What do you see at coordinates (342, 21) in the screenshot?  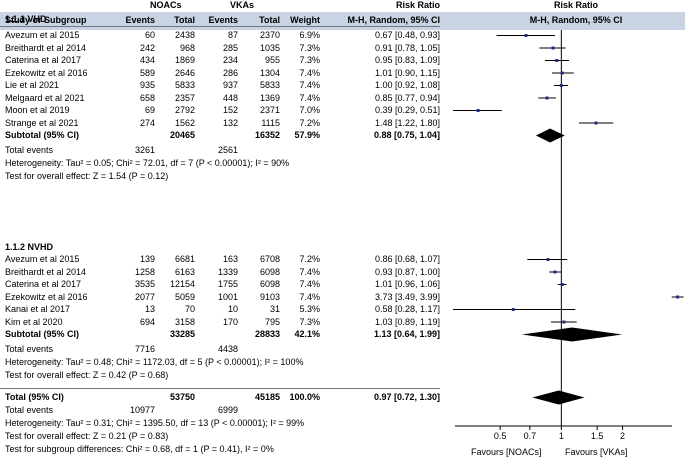 I see `table-header-band` at bounding box center [342, 21].